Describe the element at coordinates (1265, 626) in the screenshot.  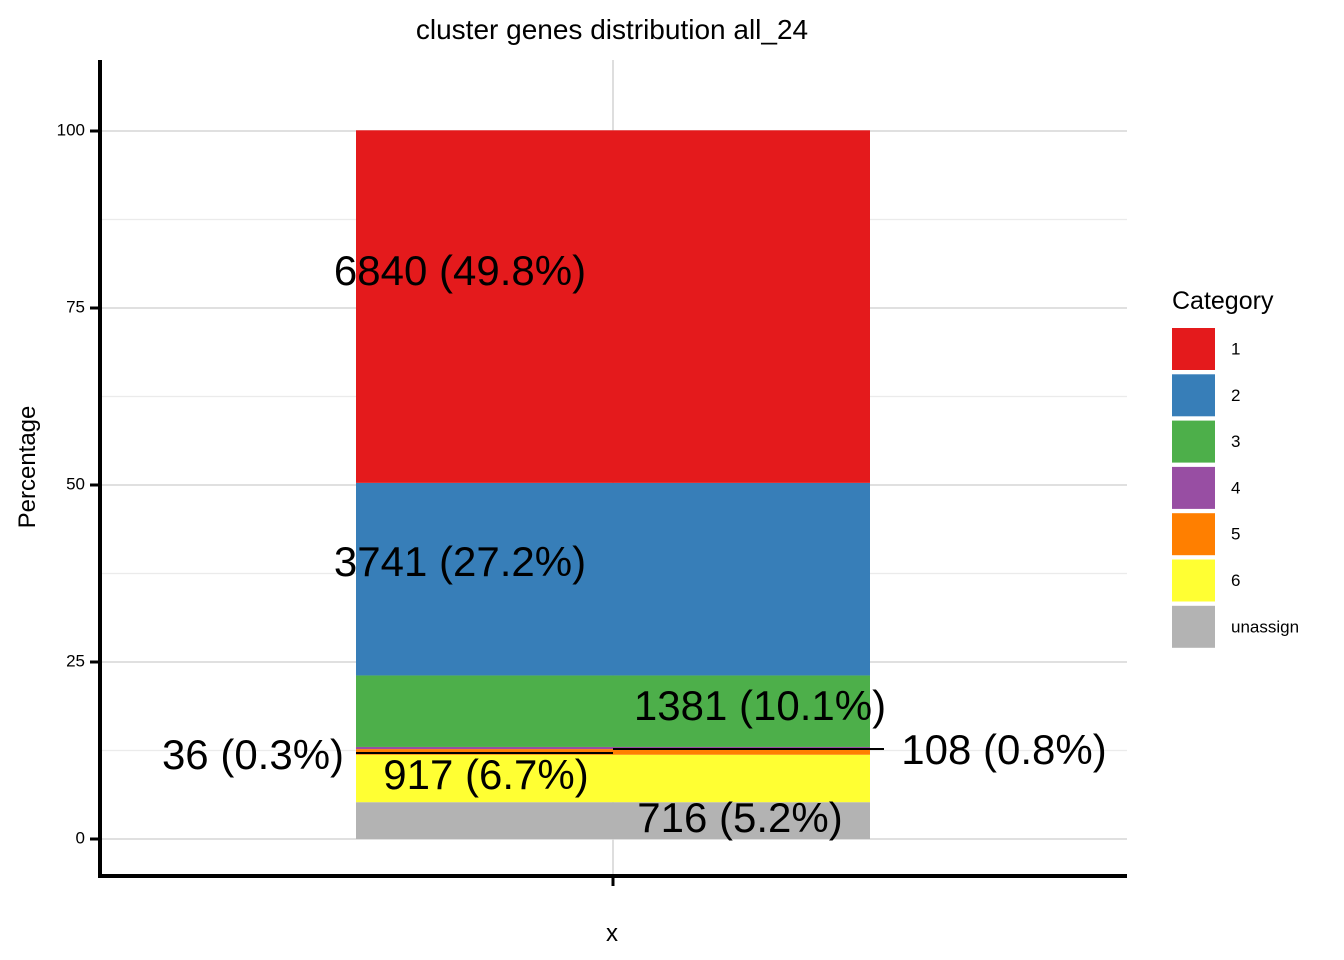
I see `legend-label-unassign: unassign` at that location.